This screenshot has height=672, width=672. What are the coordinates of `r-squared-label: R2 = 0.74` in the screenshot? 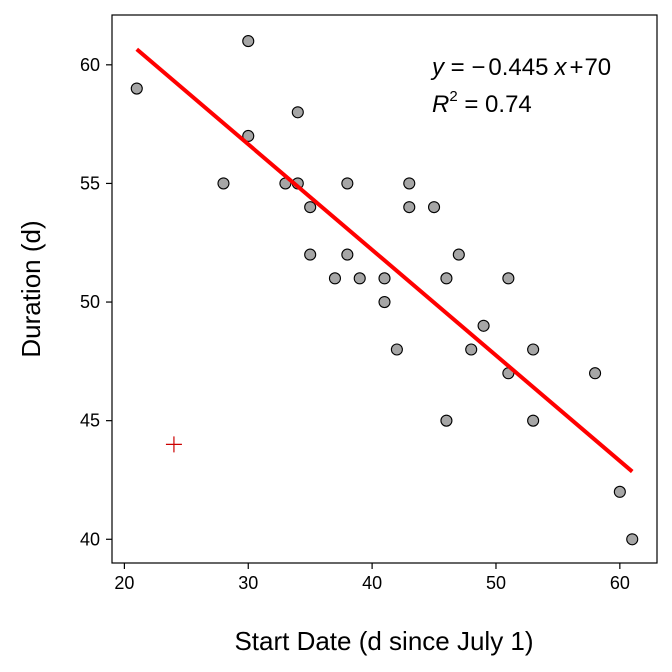 It's located at (482, 103).